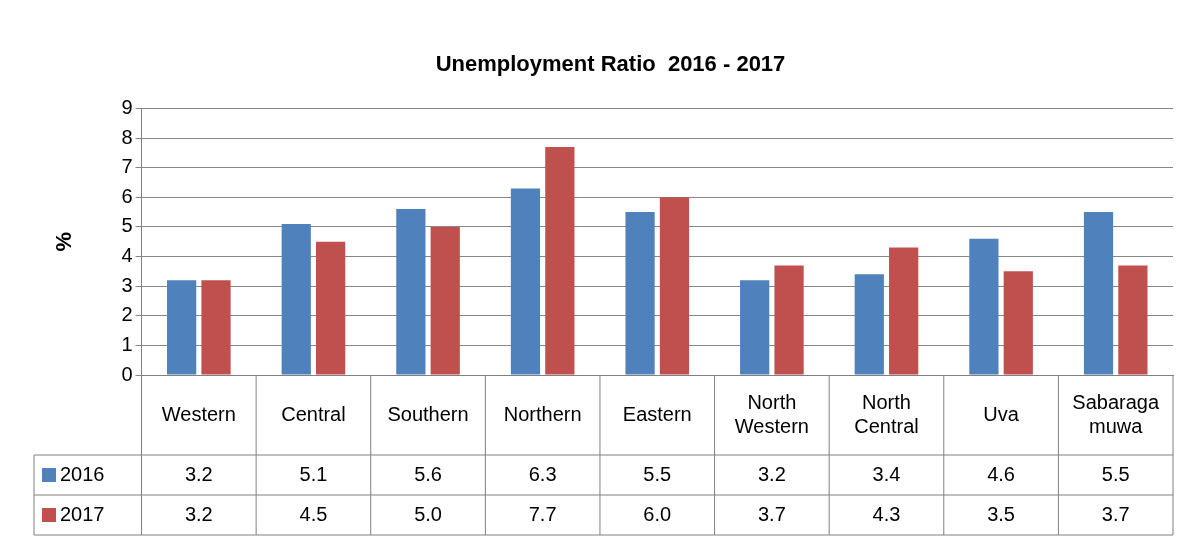  Describe the element at coordinates (127, 136) in the screenshot. I see `y-tick-label: 8` at that location.